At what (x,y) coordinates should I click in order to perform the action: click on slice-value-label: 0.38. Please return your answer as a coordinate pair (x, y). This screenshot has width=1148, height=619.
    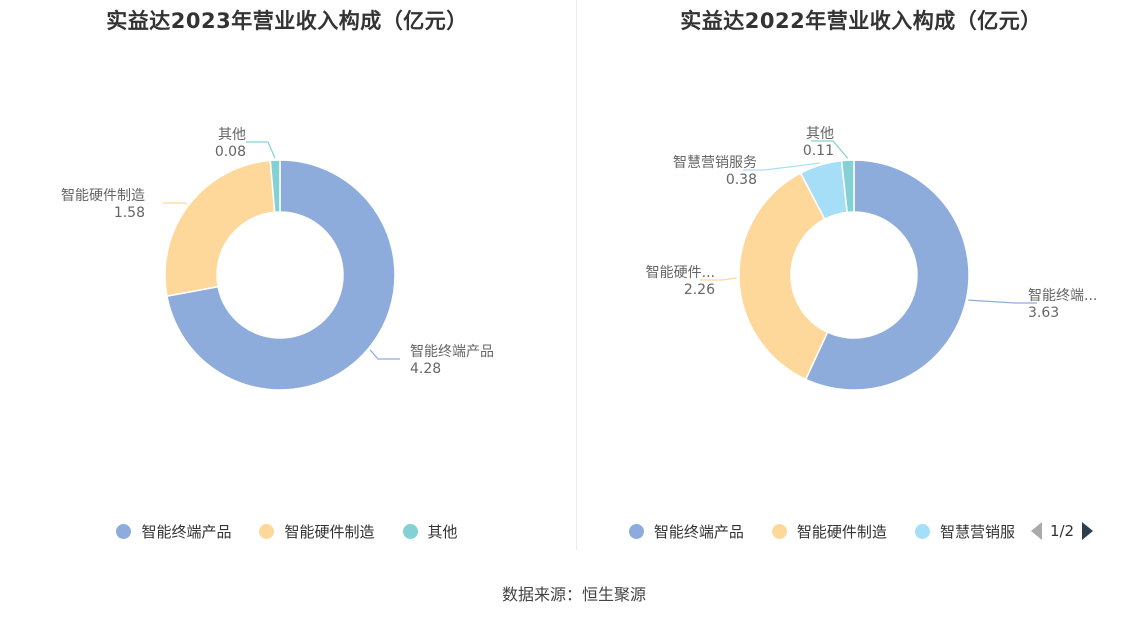
    Looking at the image, I should click on (741, 180).